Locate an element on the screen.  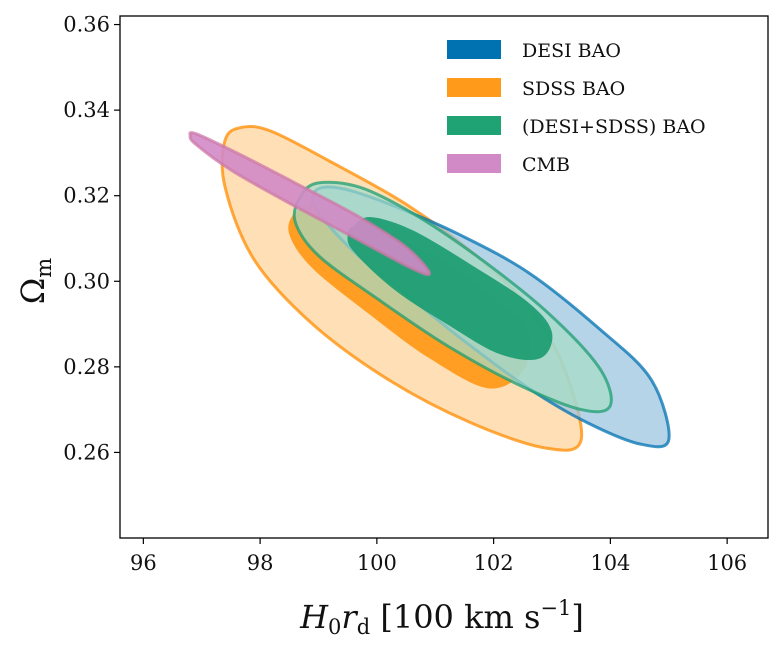
cmb-legend-swatch is located at coordinates (474, 163).